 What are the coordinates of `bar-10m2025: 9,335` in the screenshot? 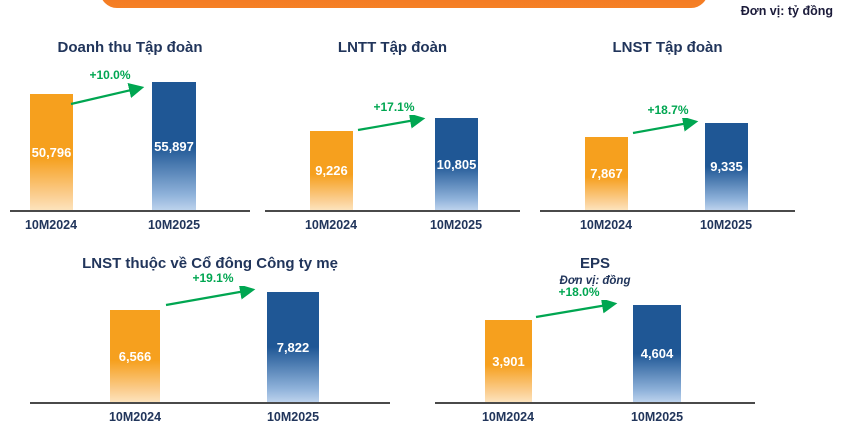 It's located at (726, 166).